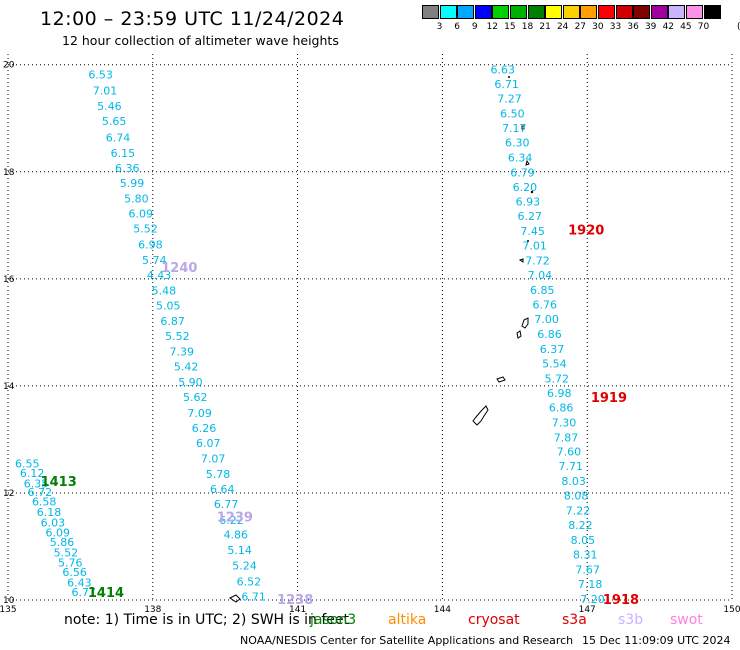  What do you see at coordinates (109, 106) in the screenshot?
I see `wave-height-value: 5.46` at bounding box center [109, 106].